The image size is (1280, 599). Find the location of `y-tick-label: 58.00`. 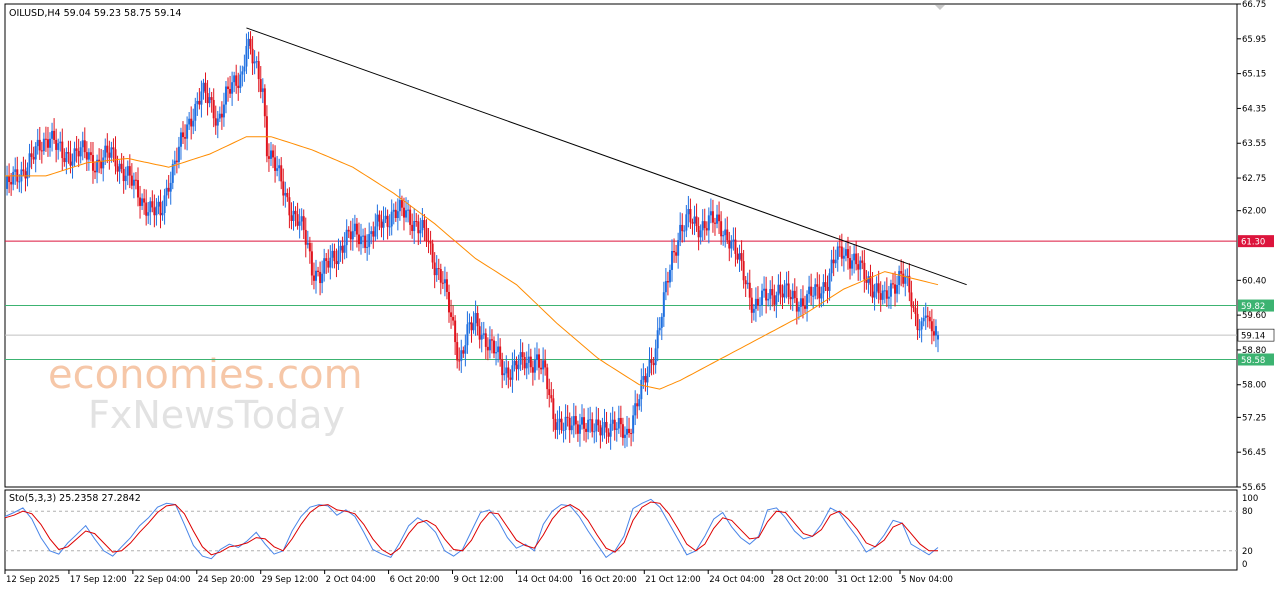

y-tick-label: 58.00 is located at coordinates (1254, 386).